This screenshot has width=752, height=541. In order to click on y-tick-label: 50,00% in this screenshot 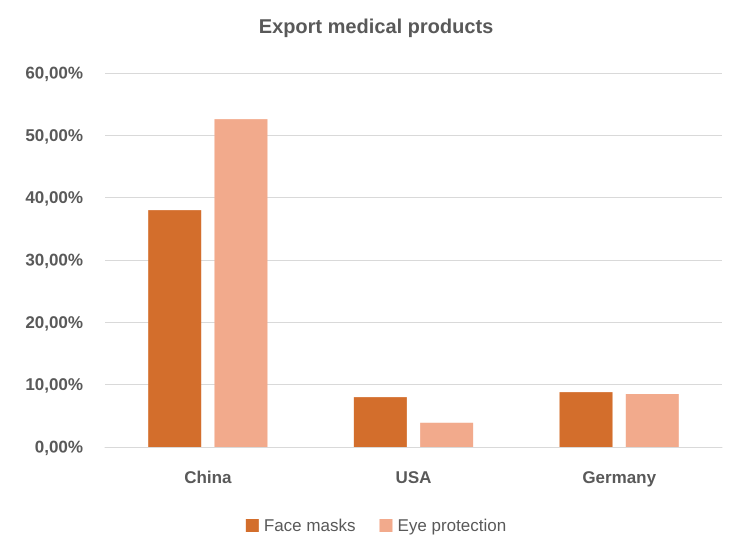, I will do `click(54, 135)`.